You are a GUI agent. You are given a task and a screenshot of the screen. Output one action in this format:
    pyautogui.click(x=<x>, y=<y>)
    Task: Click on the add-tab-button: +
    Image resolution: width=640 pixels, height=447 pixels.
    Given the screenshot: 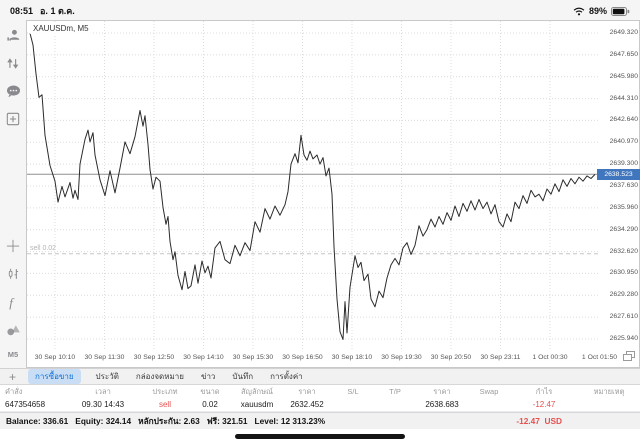 What is the action you would take?
    pyautogui.click(x=13, y=376)
    